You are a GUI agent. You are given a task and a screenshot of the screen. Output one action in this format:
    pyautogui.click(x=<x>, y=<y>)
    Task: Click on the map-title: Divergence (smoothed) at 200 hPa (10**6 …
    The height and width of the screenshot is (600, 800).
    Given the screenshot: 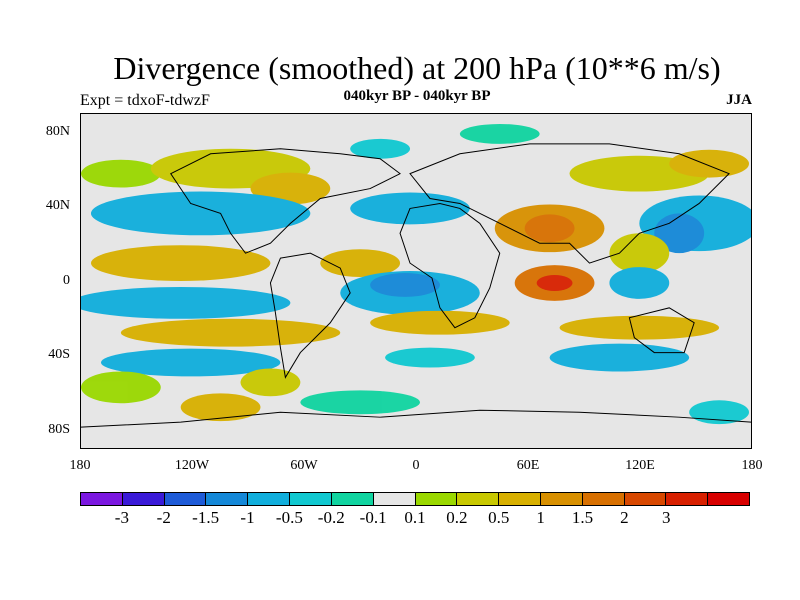 What is the action you would take?
    pyautogui.click(x=417, y=68)
    